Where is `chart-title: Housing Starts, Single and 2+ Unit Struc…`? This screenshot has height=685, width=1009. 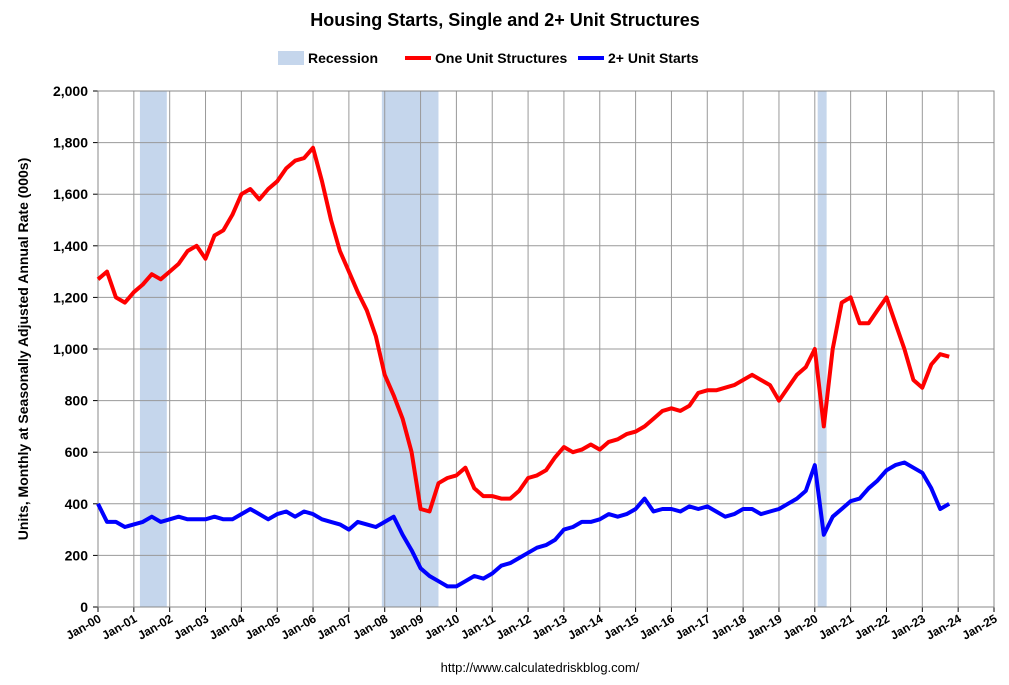
chart-title: Housing Starts, Single and 2+ Unit Struc… is located at coordinates (505, 20).